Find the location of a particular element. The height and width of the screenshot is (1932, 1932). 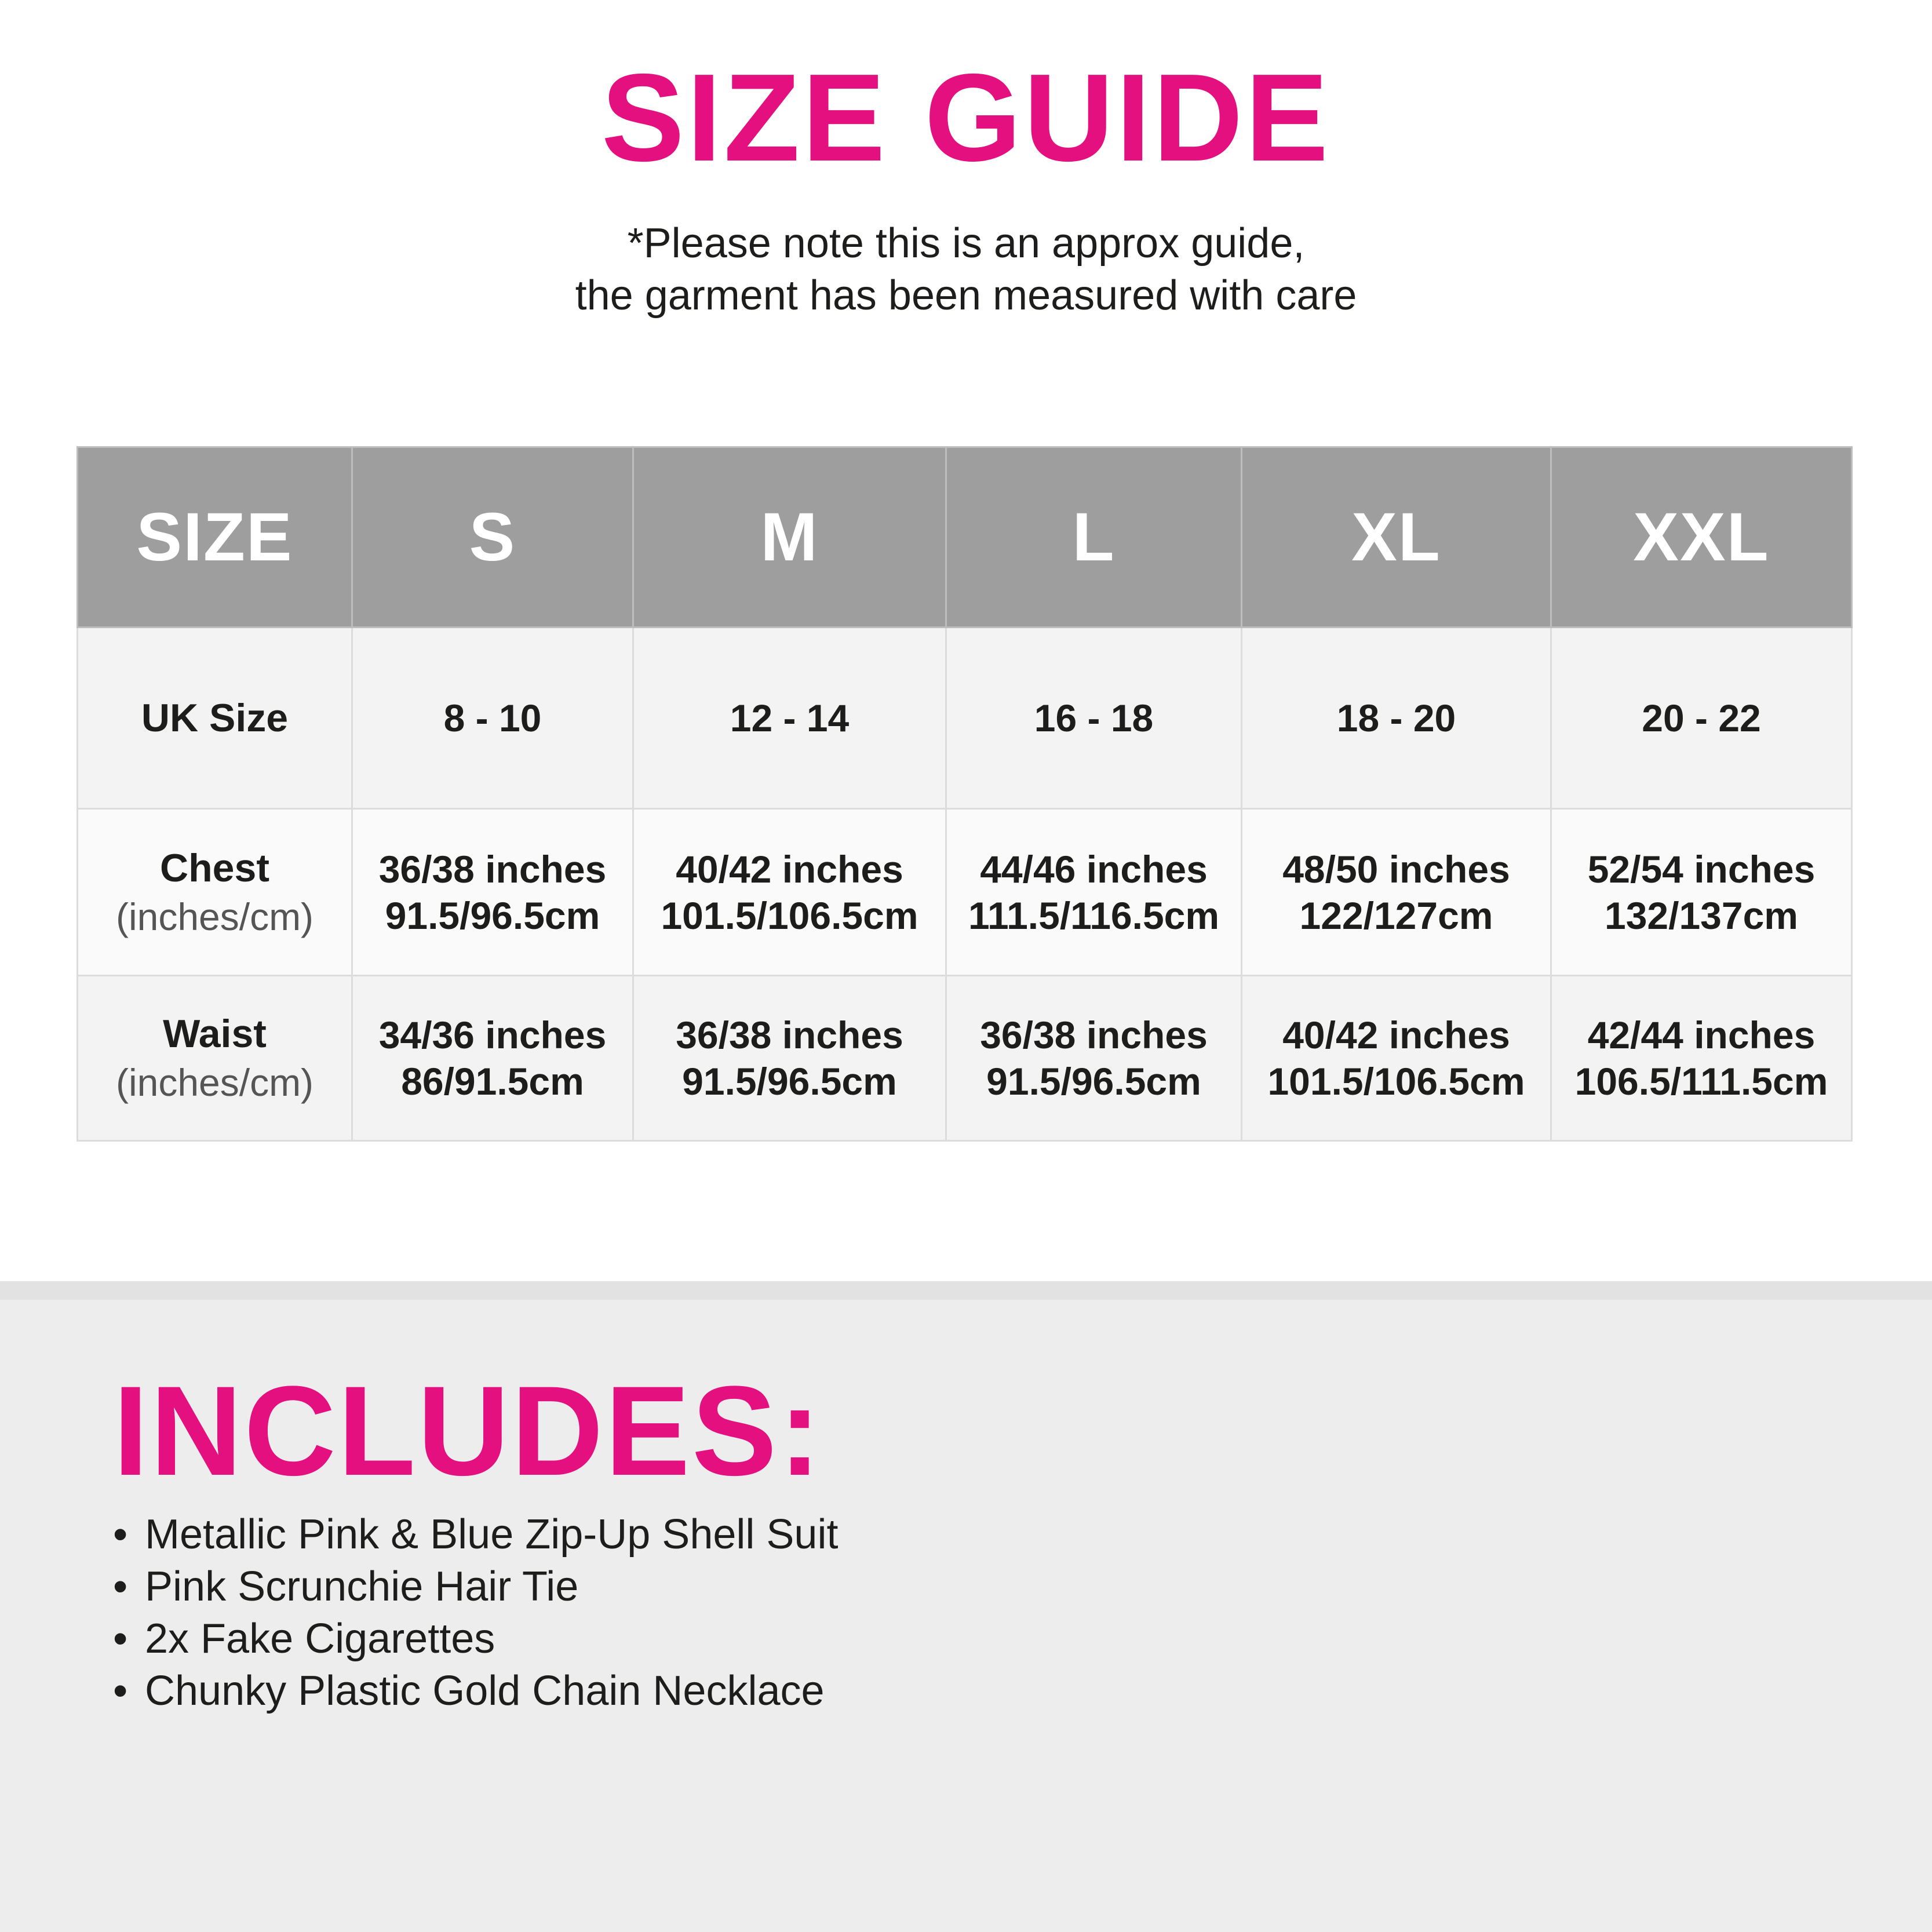

cell-value: 12 - 14 is located at coordinates (790, 718).